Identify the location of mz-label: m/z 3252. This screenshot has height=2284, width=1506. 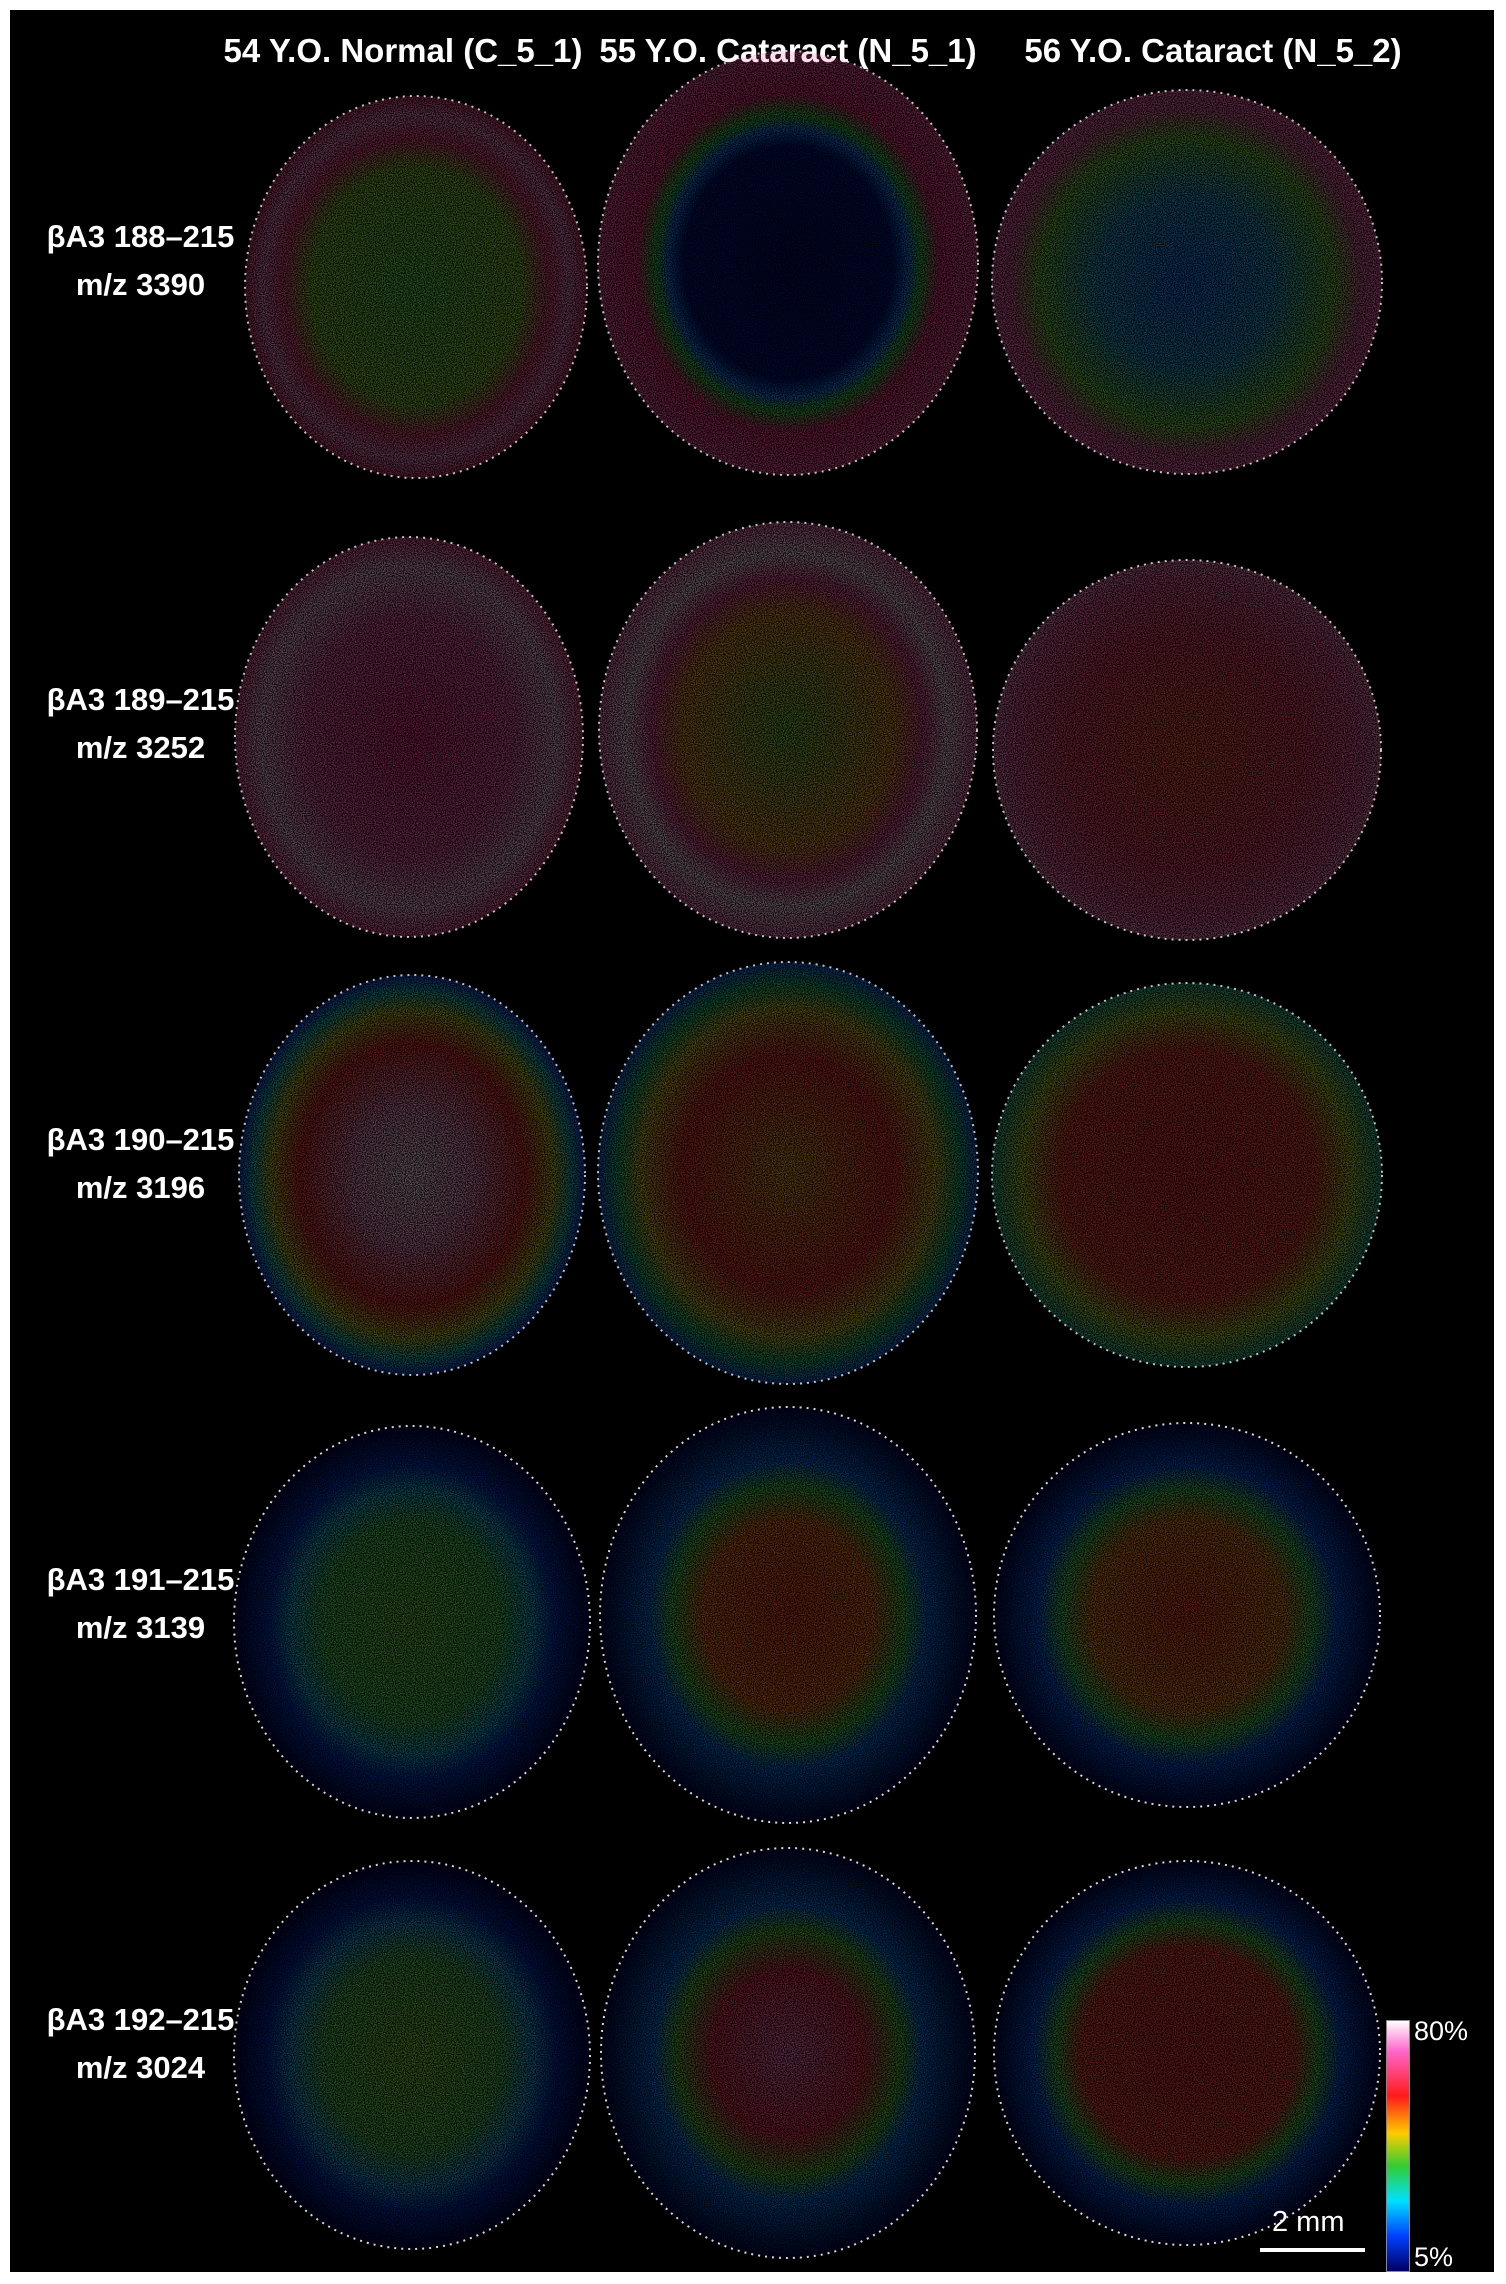
(140, 747).